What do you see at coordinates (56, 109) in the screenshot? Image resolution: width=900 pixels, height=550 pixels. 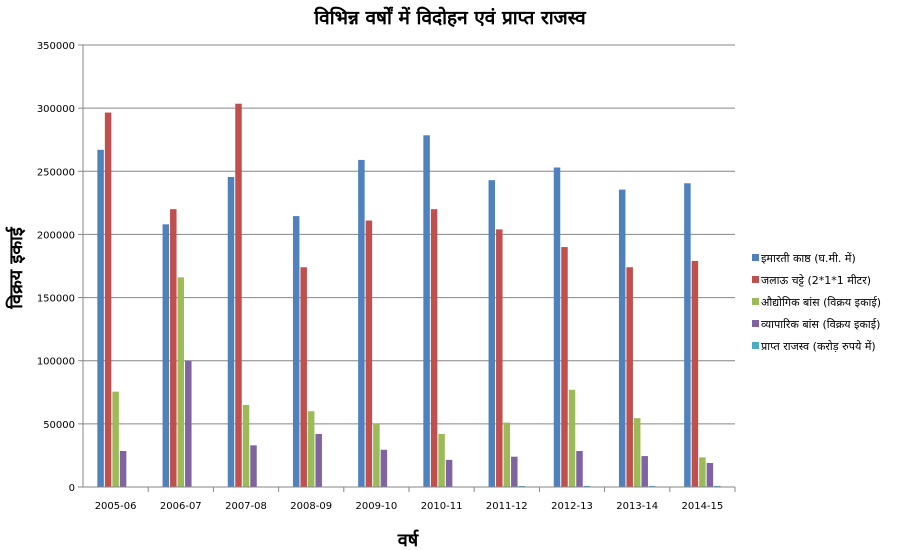 I see `y-tick-label: 300000` at bounding box center [56, 109].